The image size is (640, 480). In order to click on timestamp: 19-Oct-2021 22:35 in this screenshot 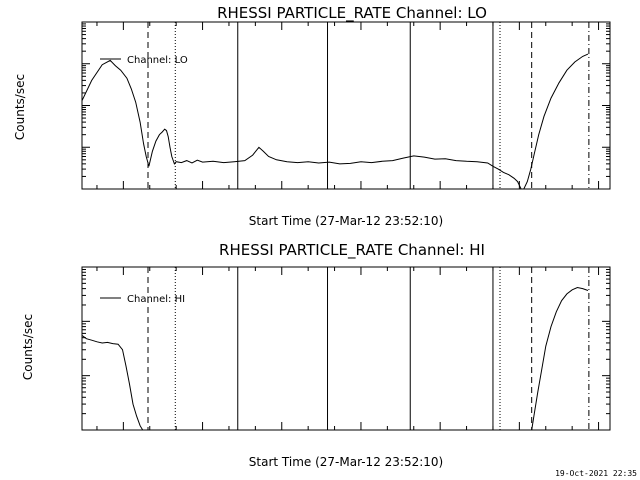, I will do `click(596, 473)`.